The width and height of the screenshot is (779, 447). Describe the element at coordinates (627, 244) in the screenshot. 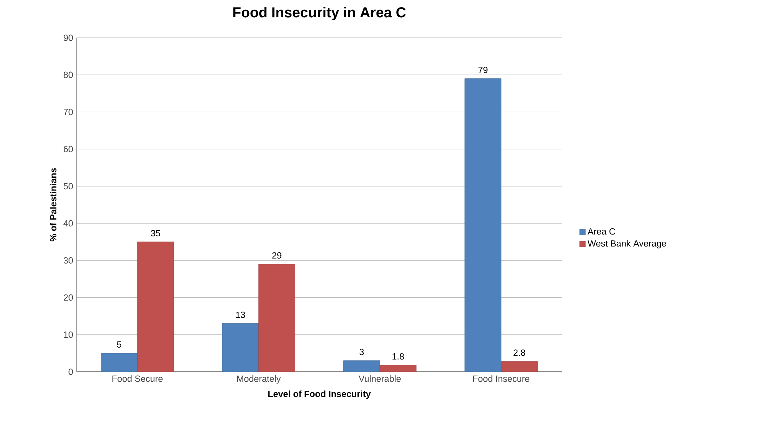

I see `legend-label: West Bank Average` at that location.